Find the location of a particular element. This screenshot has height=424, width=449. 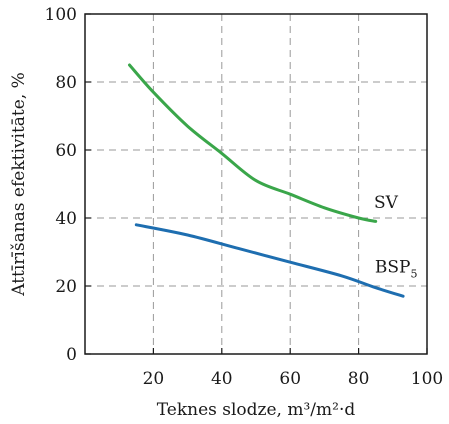

y-tick-label: 40 is located at coordinates (66, 219).